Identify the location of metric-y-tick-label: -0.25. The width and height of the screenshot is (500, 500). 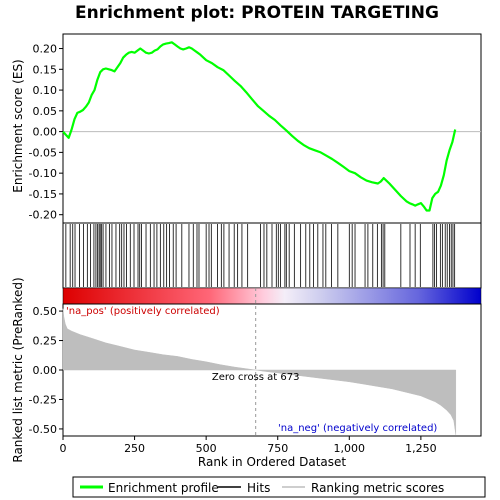
(43, 399).